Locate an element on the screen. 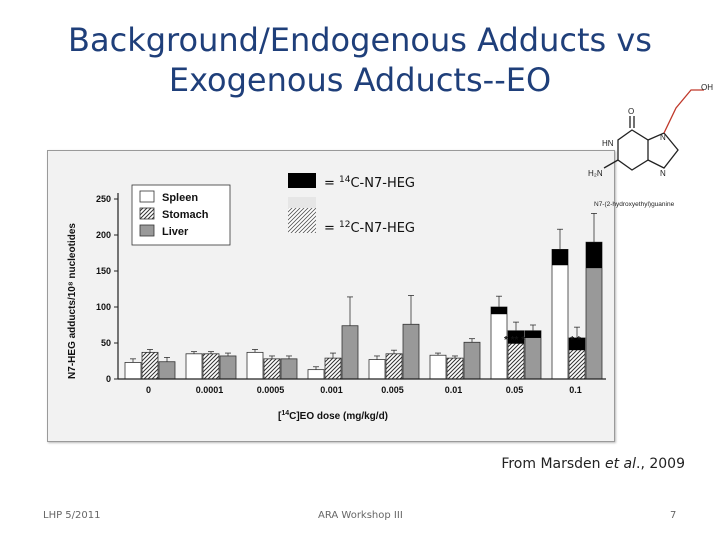 The height and width of the screenshot is (540, 720). legend-swatch-14c is located at coordinates (302, 180).